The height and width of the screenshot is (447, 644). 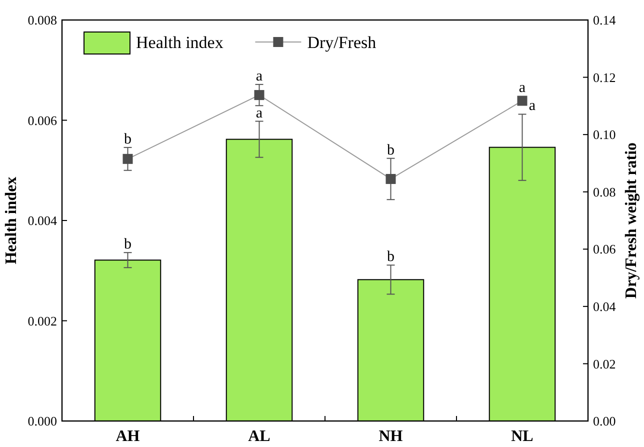 I want to click on y-tick-label: 0.004, so click(x=43, y=220).